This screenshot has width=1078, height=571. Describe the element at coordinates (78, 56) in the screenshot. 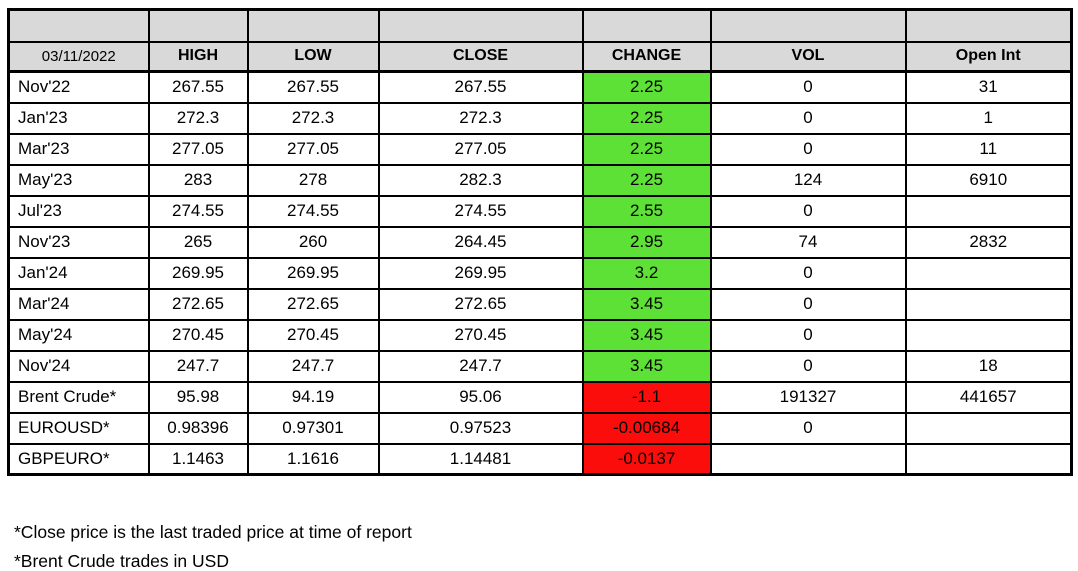

I see `report-date-cell: 03/11/2022` at that location.